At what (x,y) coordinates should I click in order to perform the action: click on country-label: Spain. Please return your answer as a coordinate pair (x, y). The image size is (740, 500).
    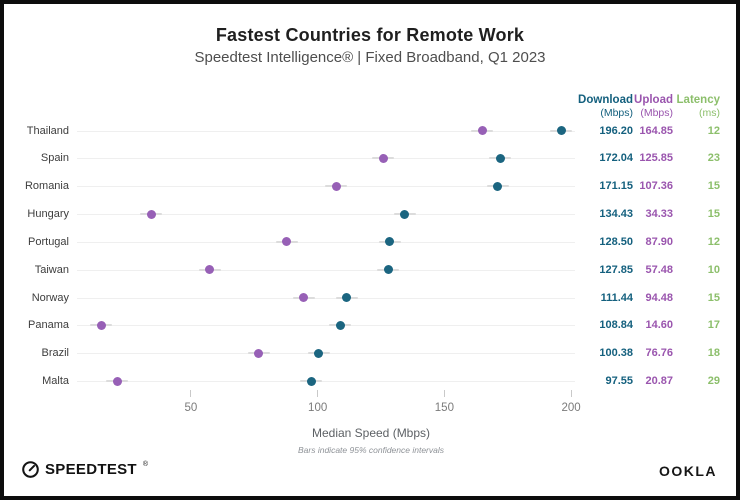
    Looking at the image, I should click on (54, 158).